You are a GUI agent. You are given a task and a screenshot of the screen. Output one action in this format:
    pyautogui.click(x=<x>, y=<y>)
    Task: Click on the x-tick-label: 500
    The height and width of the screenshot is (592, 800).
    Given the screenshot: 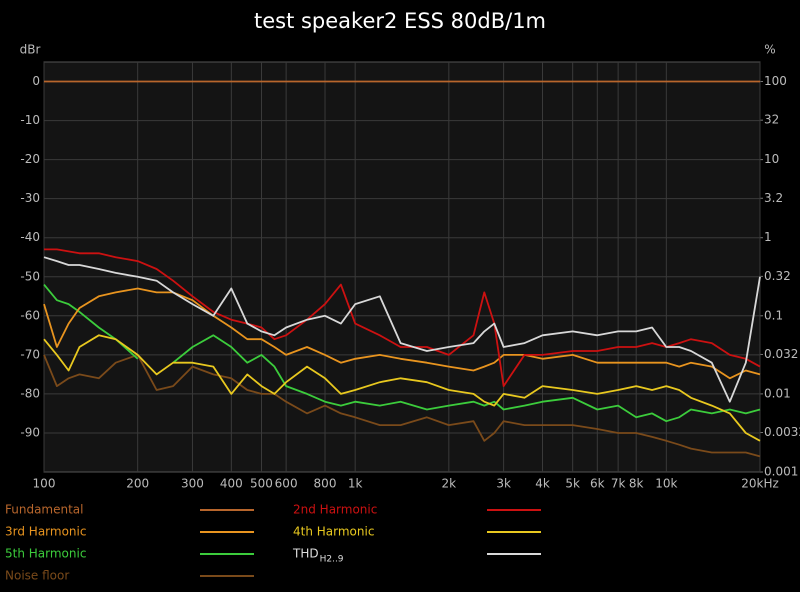 What is the action you would take?
    pyautogui.click(x=261, y=484)
    